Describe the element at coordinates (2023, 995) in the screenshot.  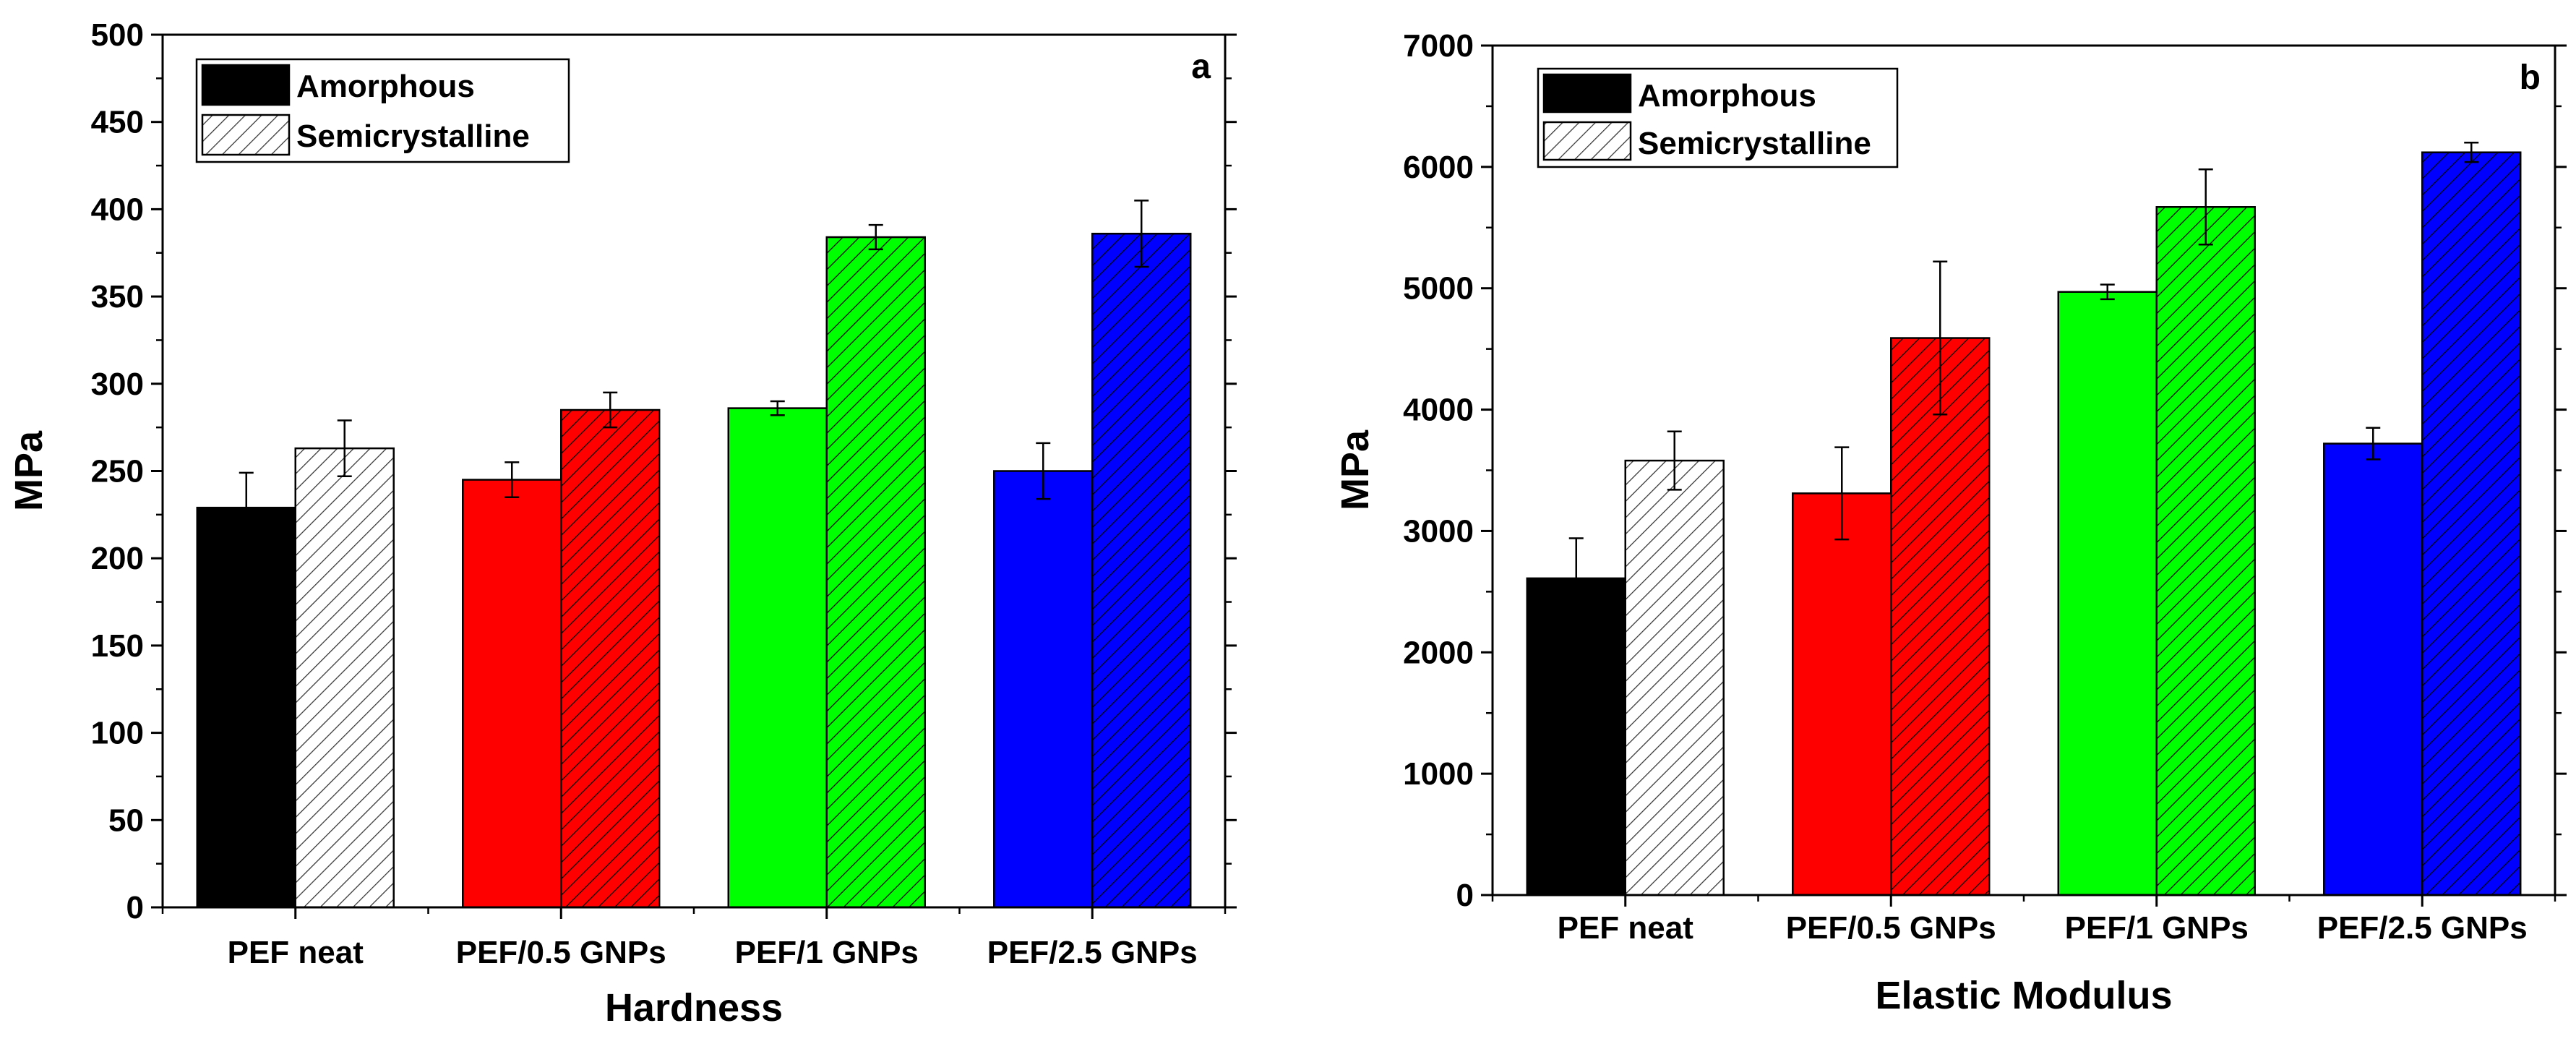
I see `x-axis-title: Elastic Modulus` at that location.